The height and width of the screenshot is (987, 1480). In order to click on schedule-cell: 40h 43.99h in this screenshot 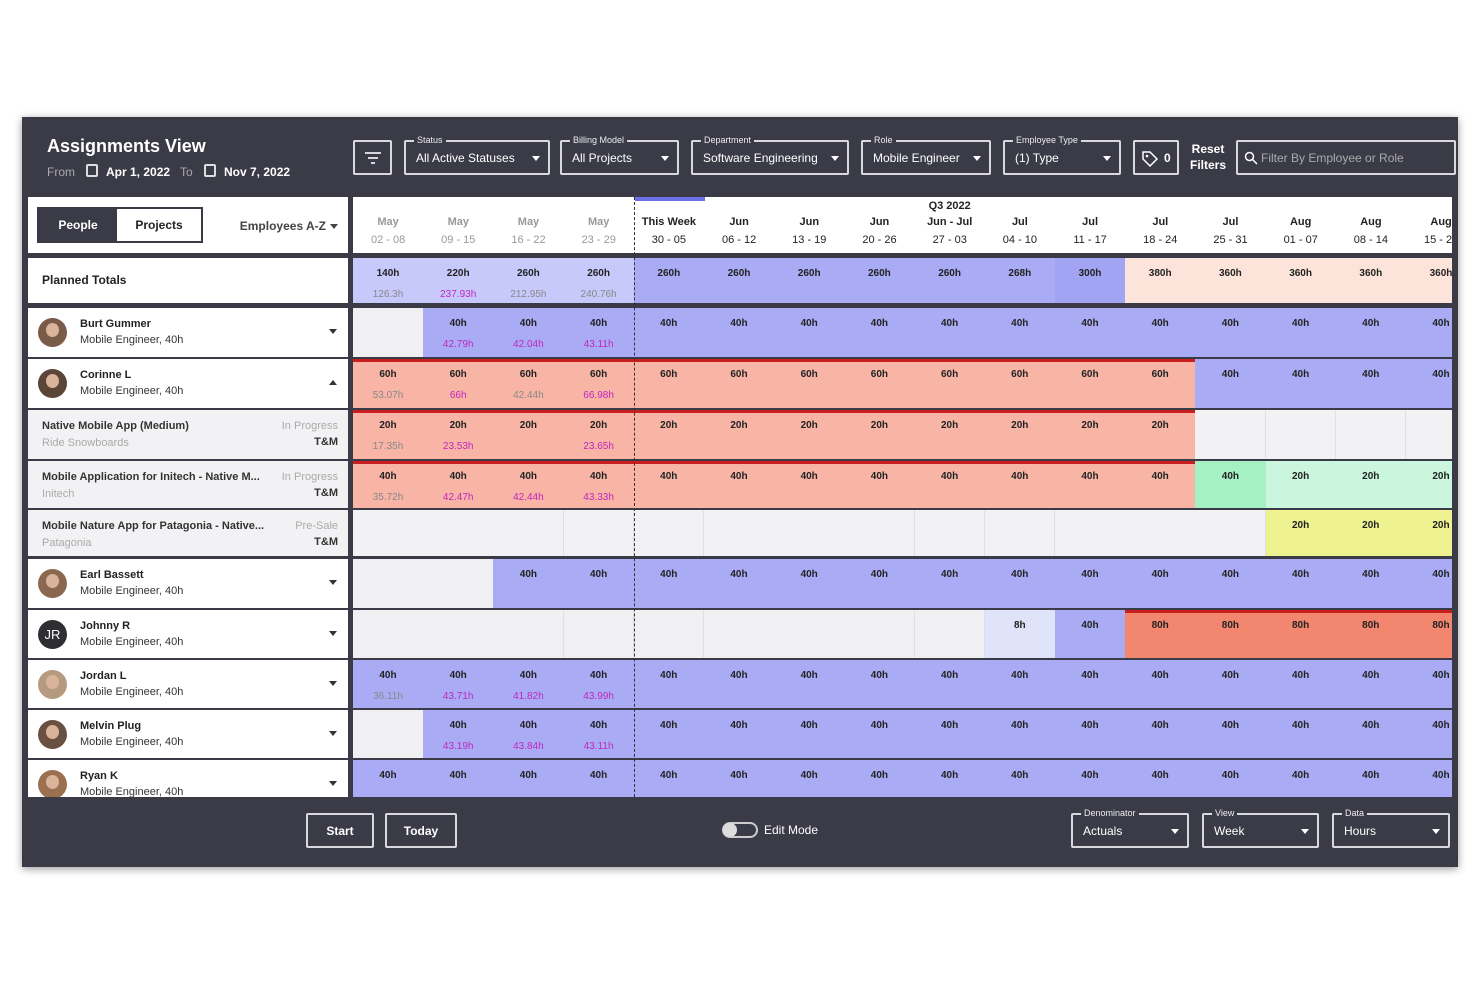, I will do `click(599, 684)`.